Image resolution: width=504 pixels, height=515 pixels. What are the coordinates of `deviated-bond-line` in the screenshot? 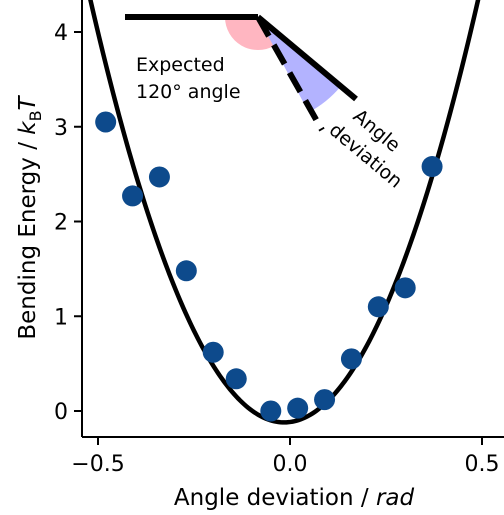 It's located at (307, 58).